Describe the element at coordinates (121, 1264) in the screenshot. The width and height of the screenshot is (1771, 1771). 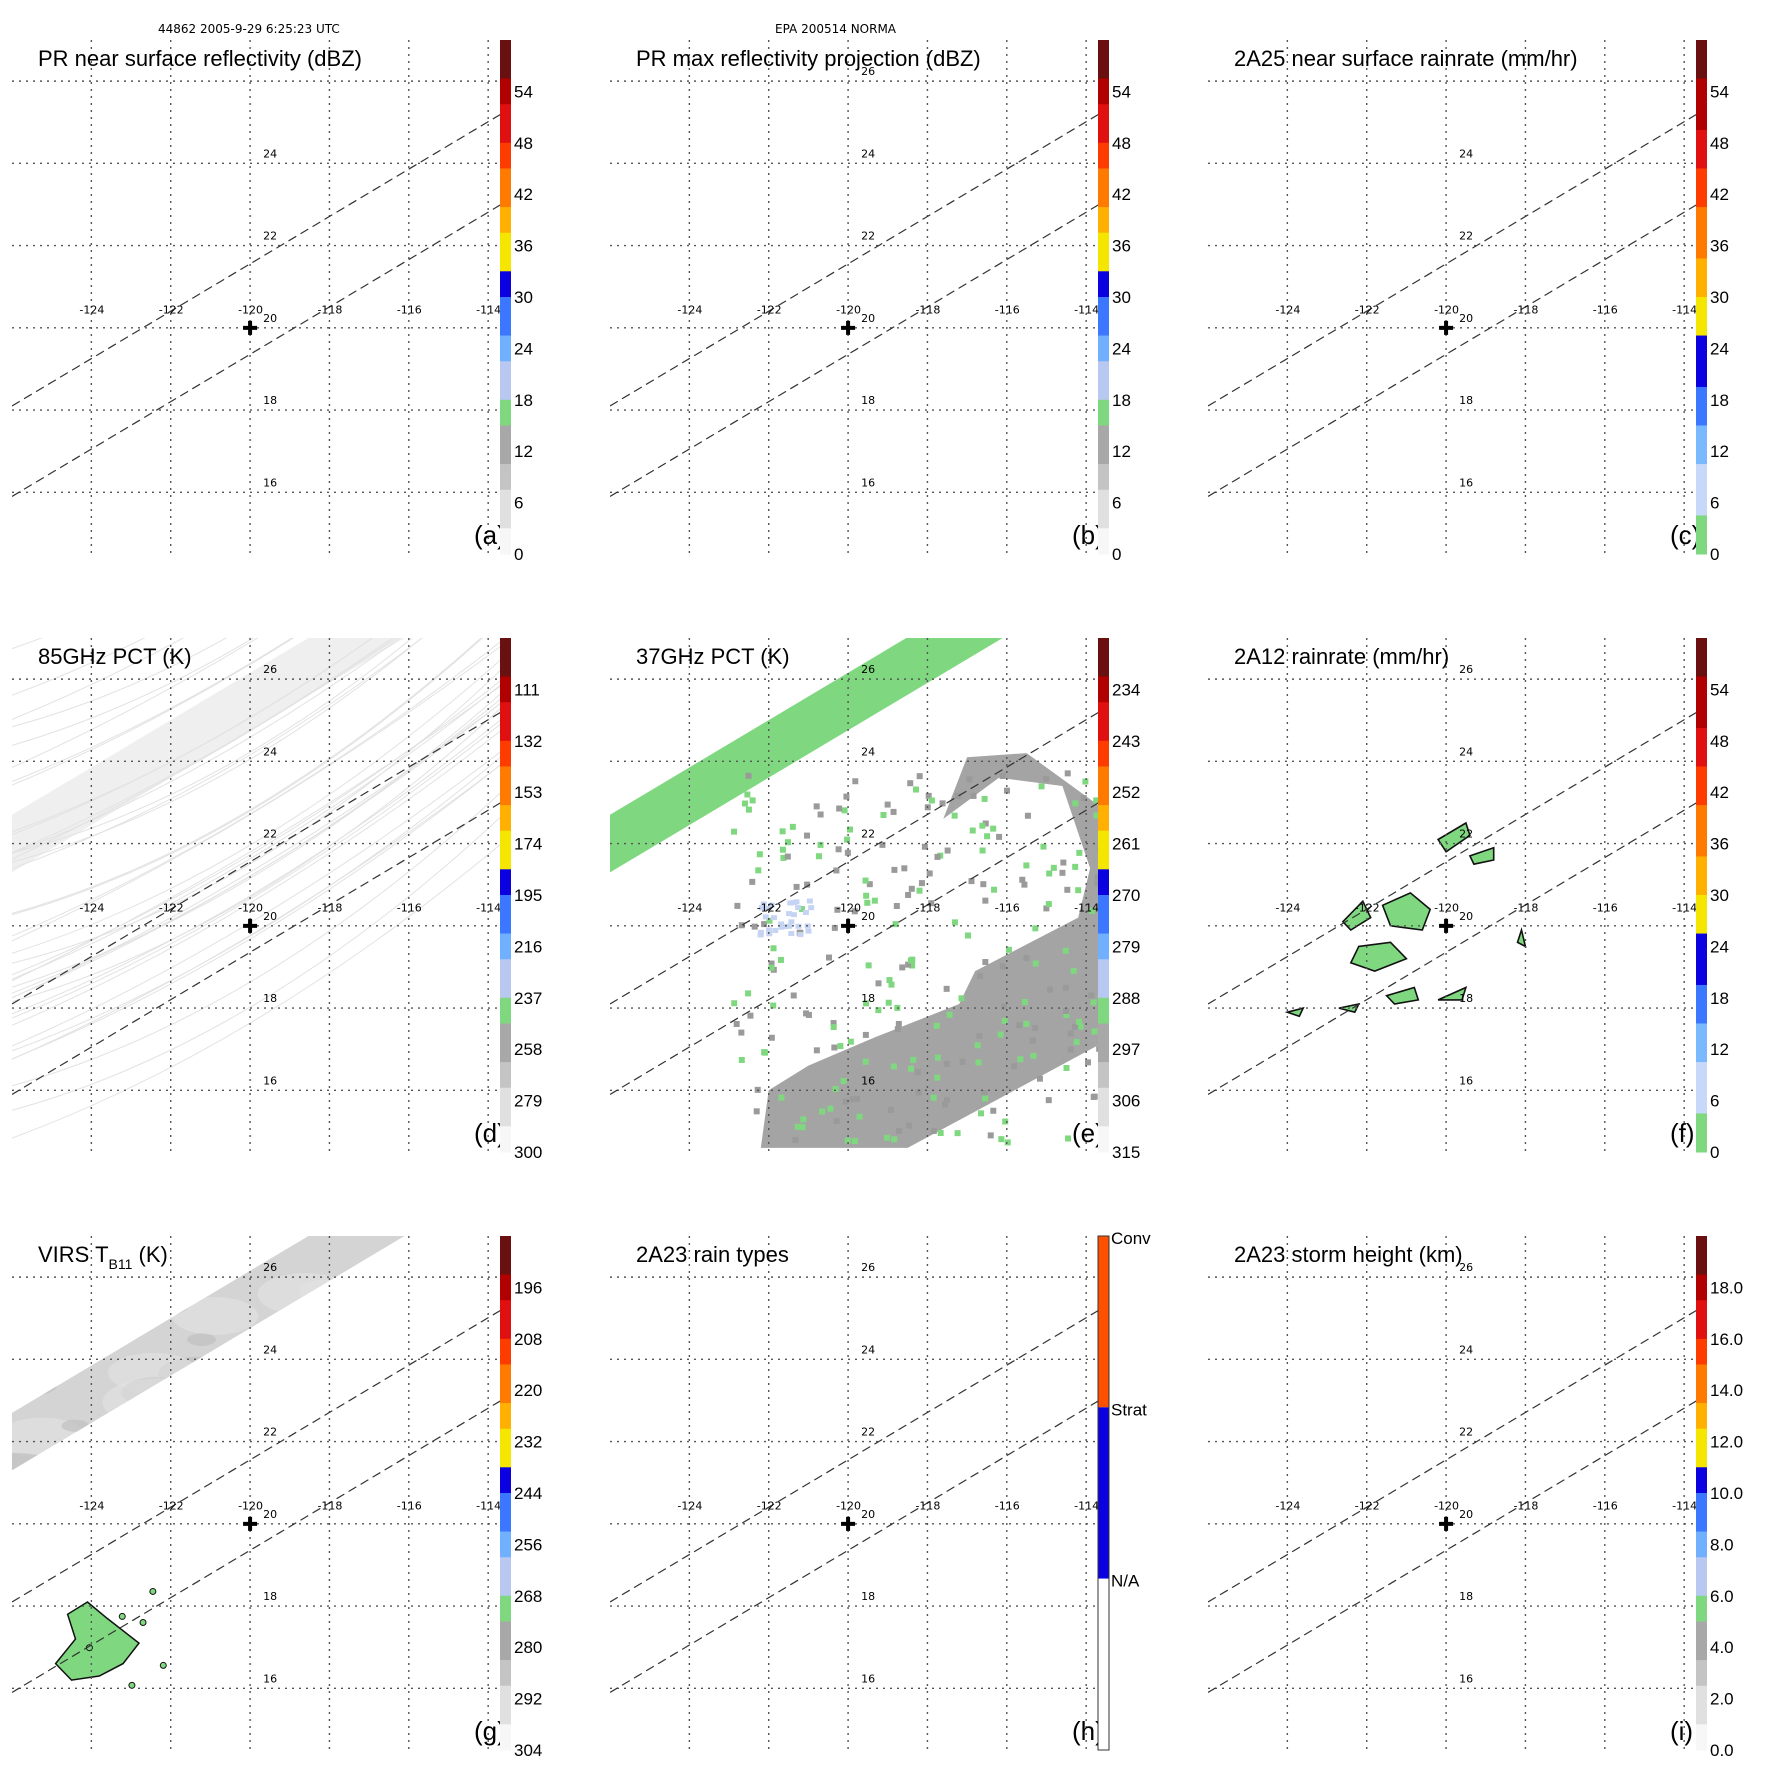
I see `title-subscript: B11` at that location.